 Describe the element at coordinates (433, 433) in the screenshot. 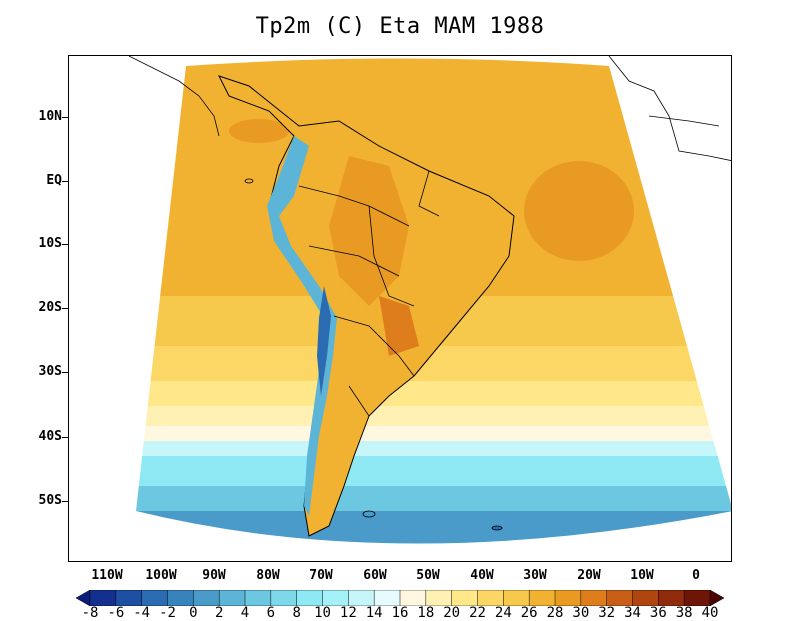

I see `band-18c` at that location.